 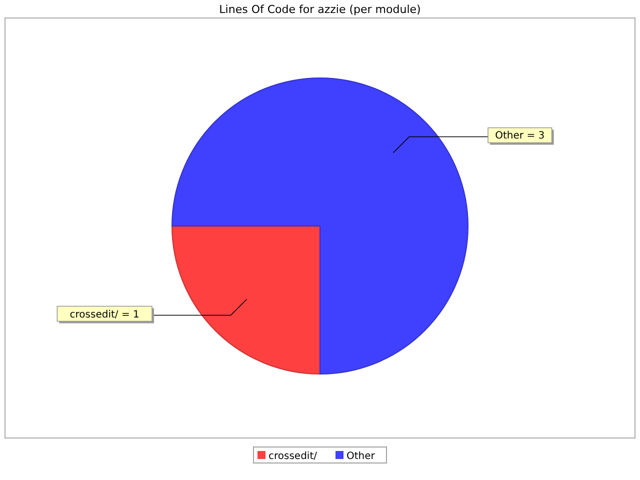 What do you see at coordinates (520, 136) in the screenshot?
I see `data-label: Other = 3` at bounding box center [520, 136].